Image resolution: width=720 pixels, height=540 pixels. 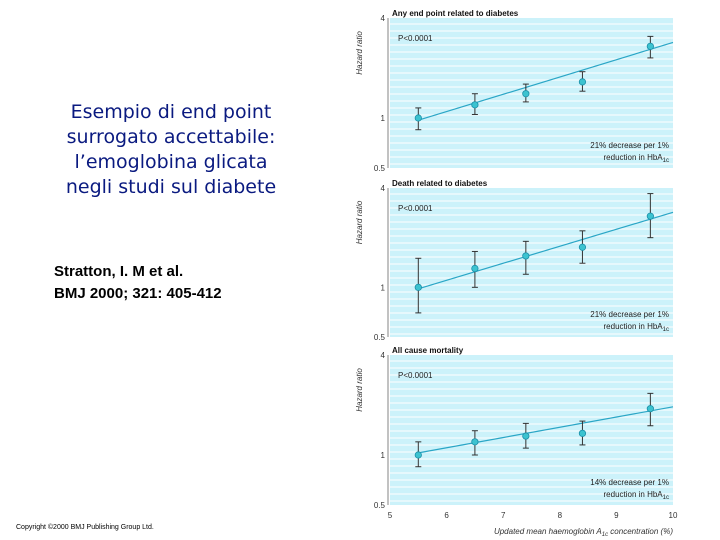 What do you see at coordinates (503, 515) in the screenshot?
I see `x-tick-label: 7` at bounding box center [503, 515].